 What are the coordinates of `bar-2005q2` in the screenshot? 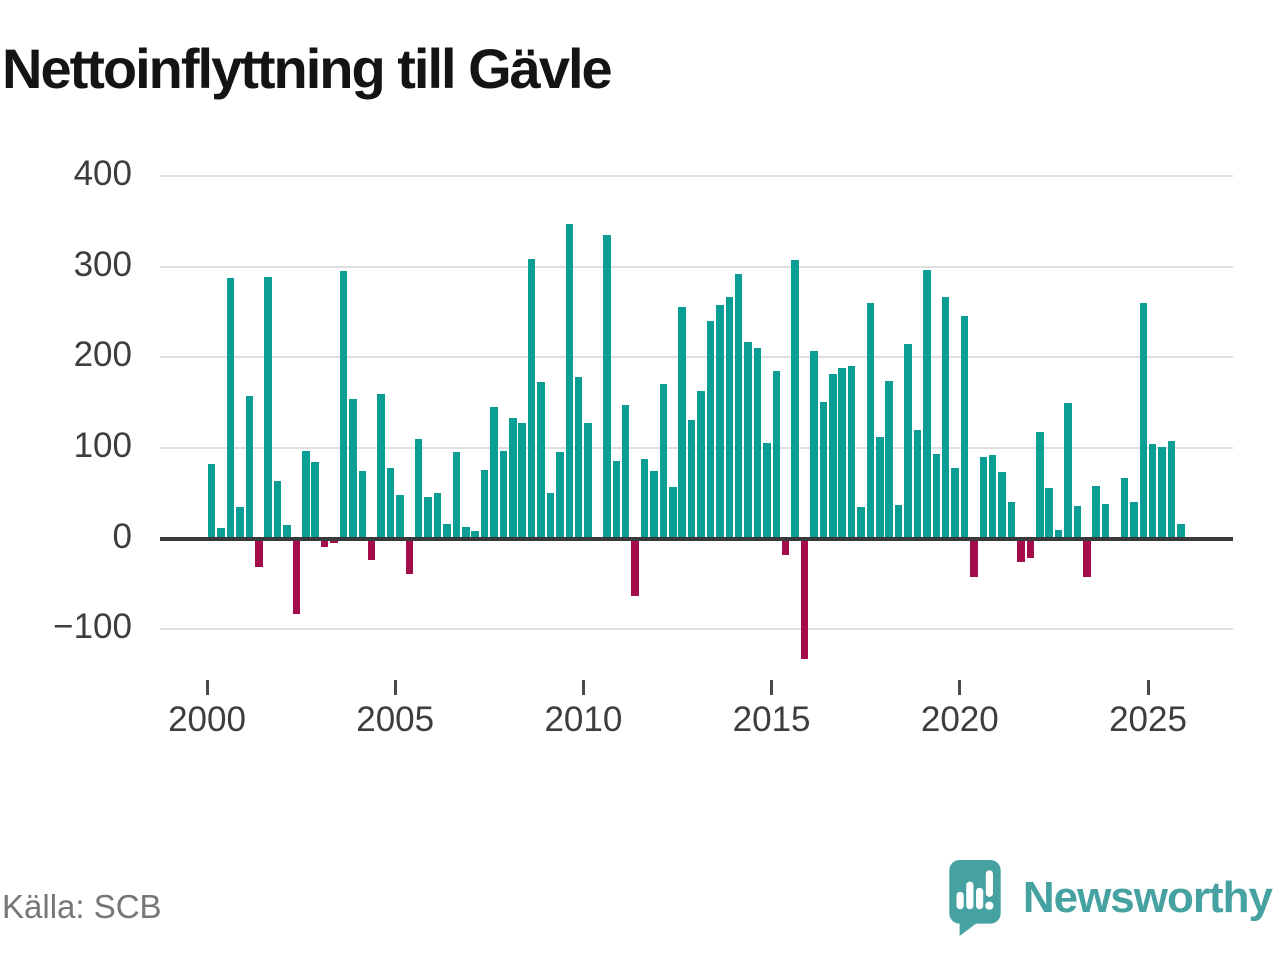 It's located at (409, 556).